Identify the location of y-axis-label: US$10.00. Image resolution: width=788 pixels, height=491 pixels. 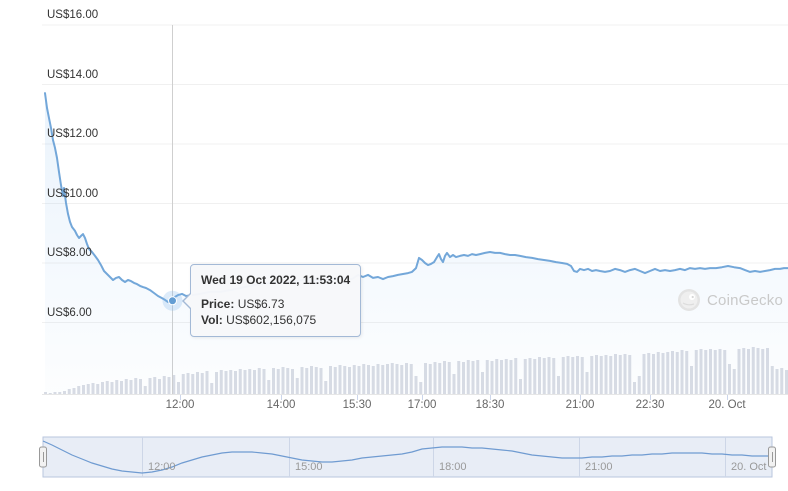
(73, 193).